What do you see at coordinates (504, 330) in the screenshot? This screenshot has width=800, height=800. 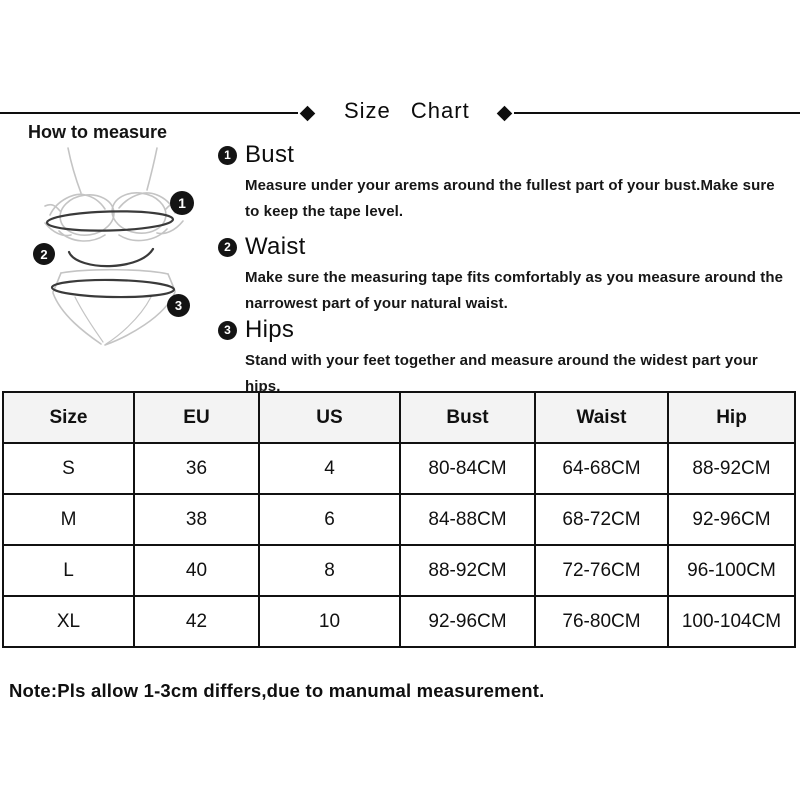 I see `section-hips-heading: 3 Hips` at bounding box center [504, 330].